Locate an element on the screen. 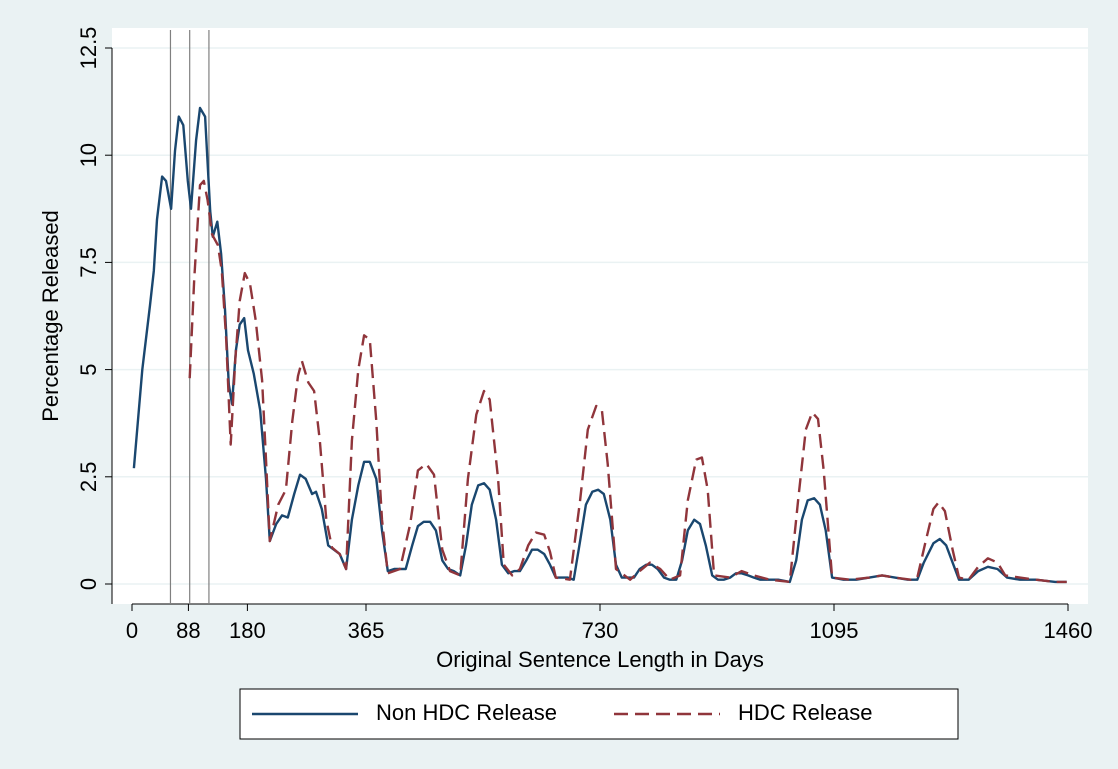 The width and height of the screenshot is (1118, 769). y-tick-label: 7.5 is located at coordinates (88, 262).